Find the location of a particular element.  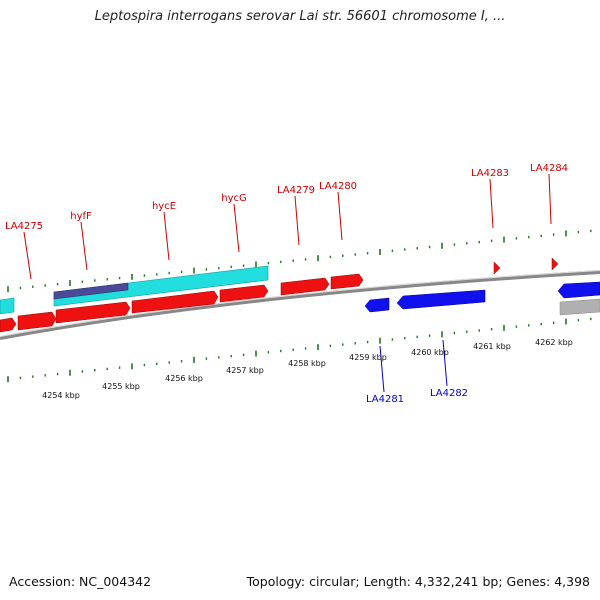

accession-text: Accession: NC_004342 is located at coordinates (80, 581).